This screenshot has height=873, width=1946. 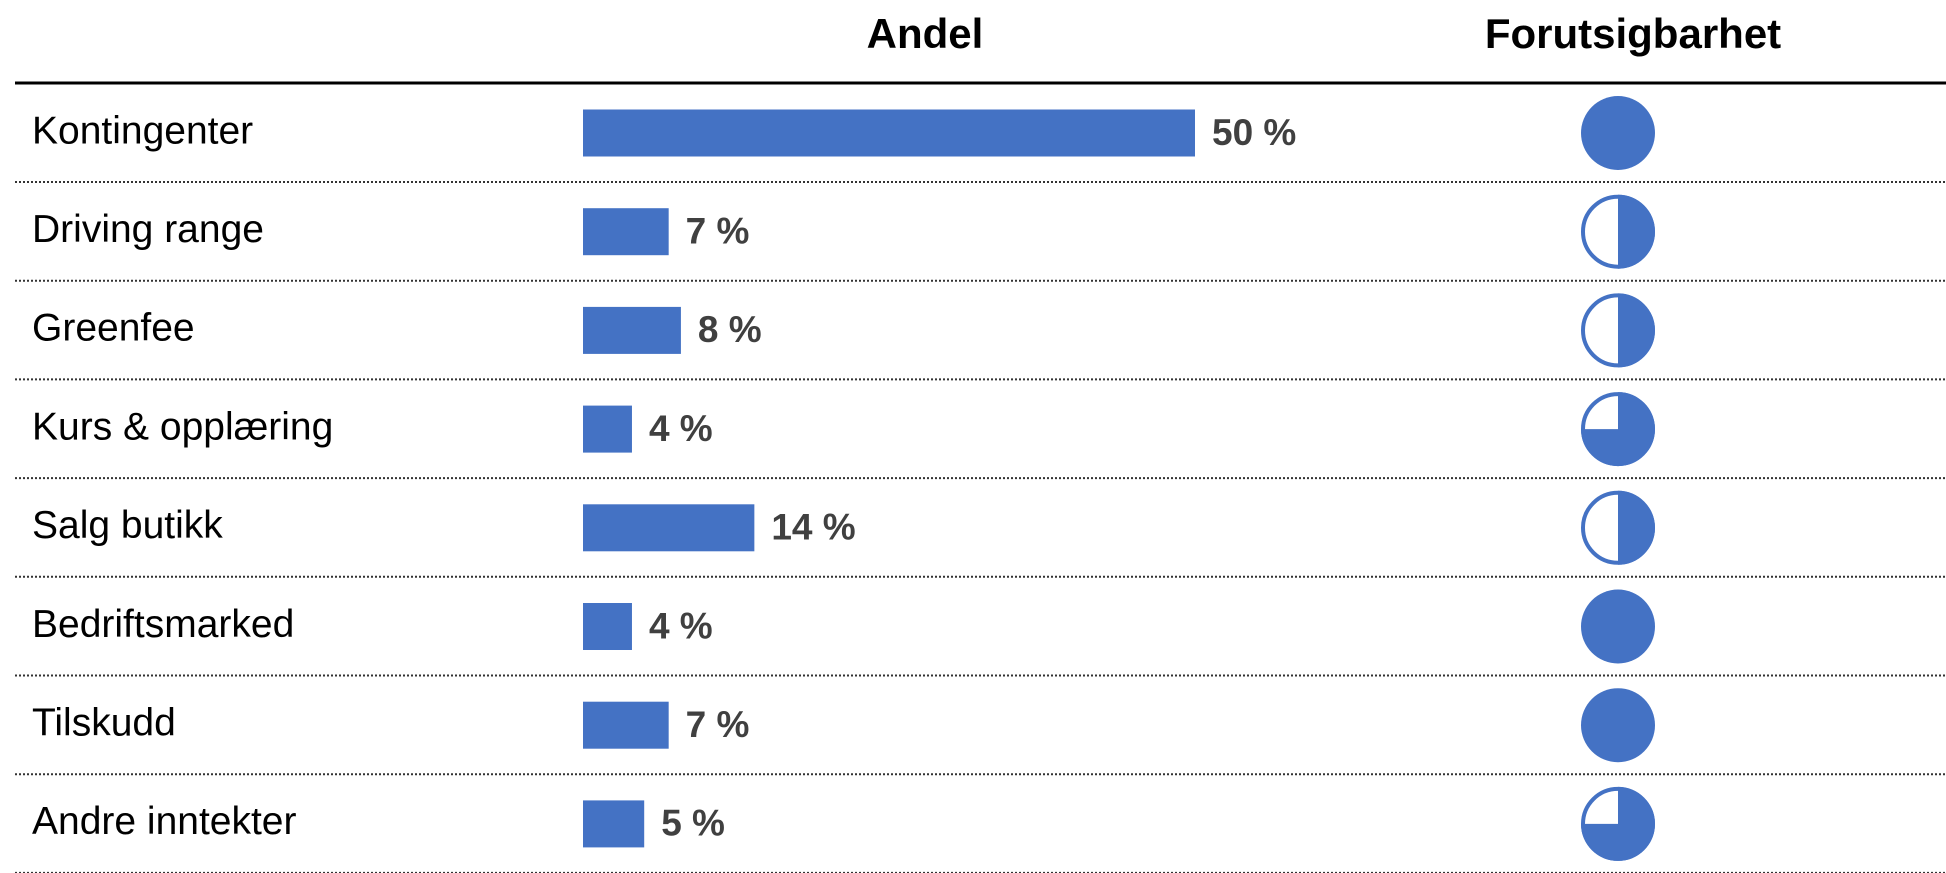 What do you see at coordinates (1254, 132) in the screenshot?
I see `value-label: 50 %` at bounding box center [1254, 132].